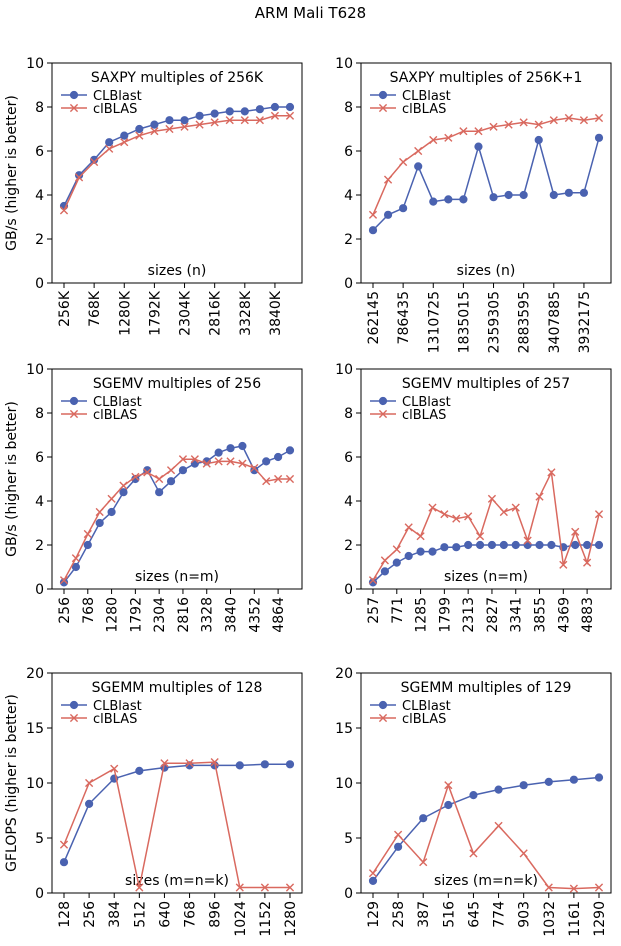 The width and height of the screenshot is (621, 946). I want to click on x-tick-label: 3341, so click(517, 615).